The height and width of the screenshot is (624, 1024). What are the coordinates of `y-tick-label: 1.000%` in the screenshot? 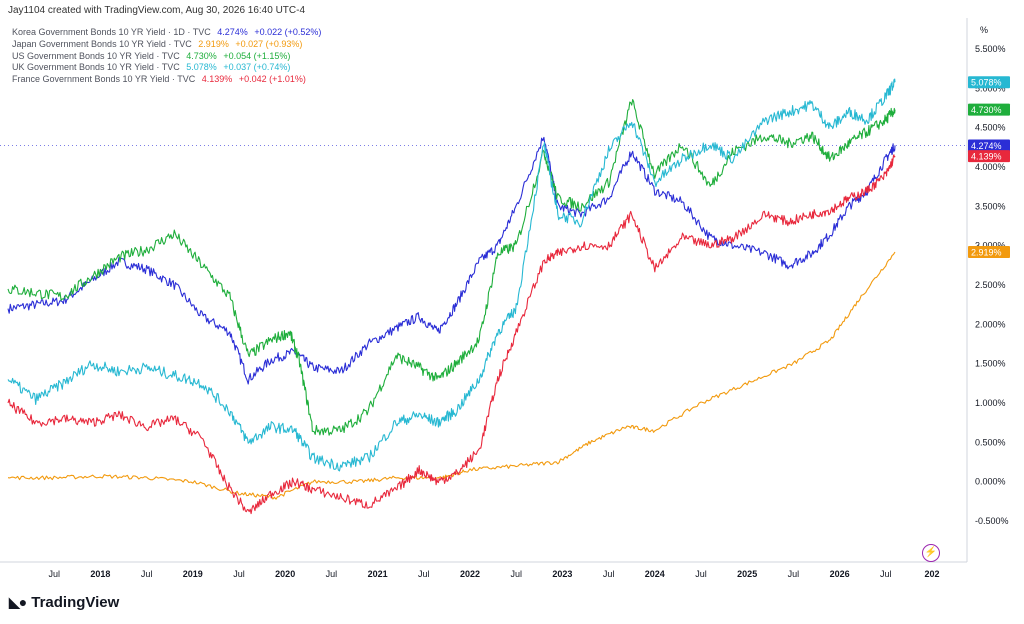 It's located at (990, 403).